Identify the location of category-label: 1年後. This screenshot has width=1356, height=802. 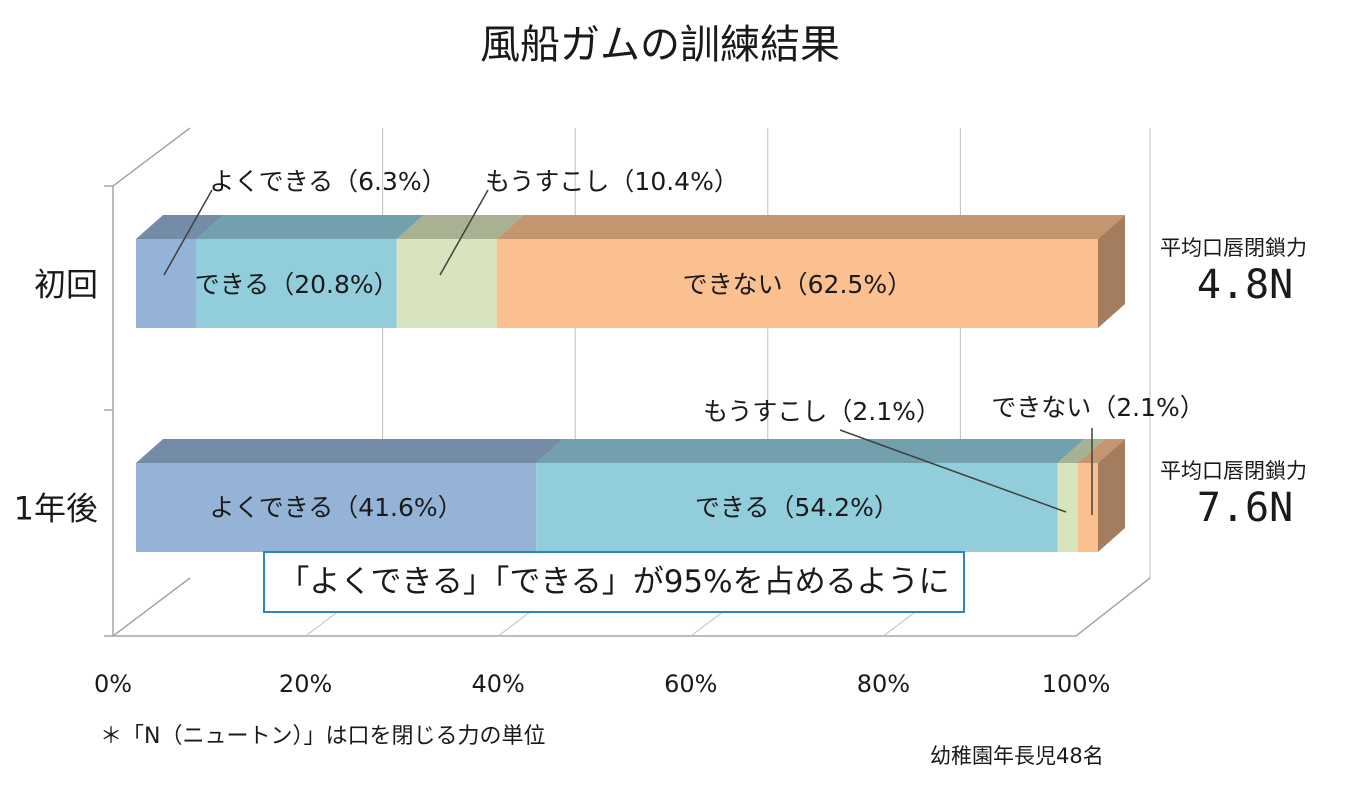
(56, 509).